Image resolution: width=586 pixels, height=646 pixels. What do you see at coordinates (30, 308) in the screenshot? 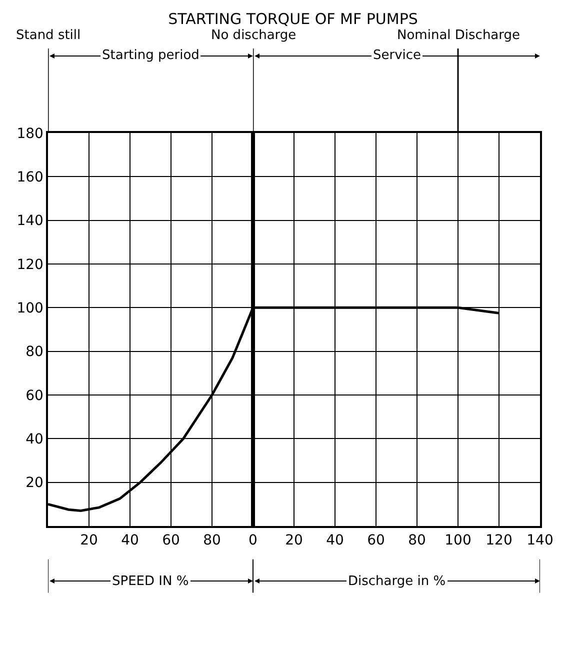
I see `y-tick-label: 100` at bounding box center [30, 308].